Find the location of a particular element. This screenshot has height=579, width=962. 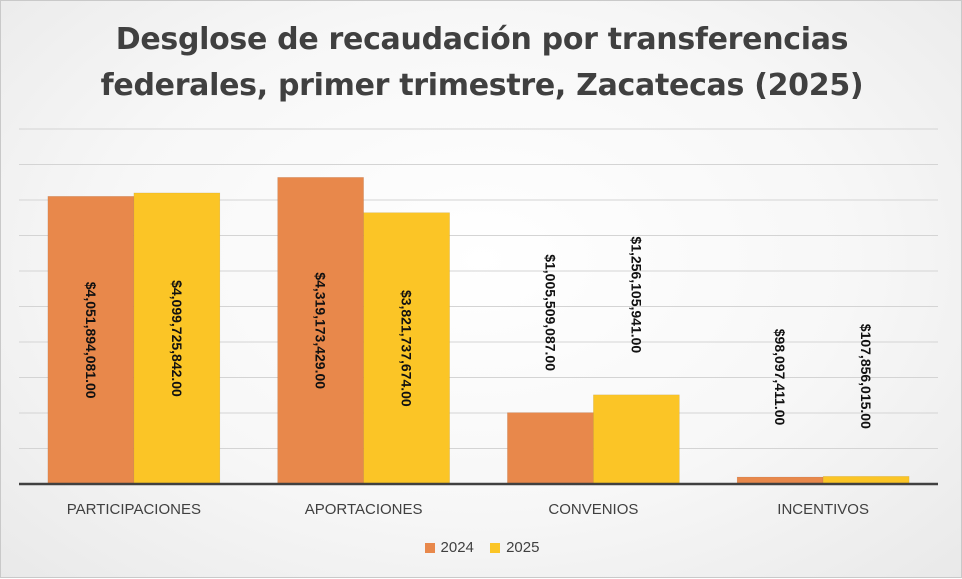

data-label-incentivos-2024: $98,097,411.00 is located at coordinates (780, 377).